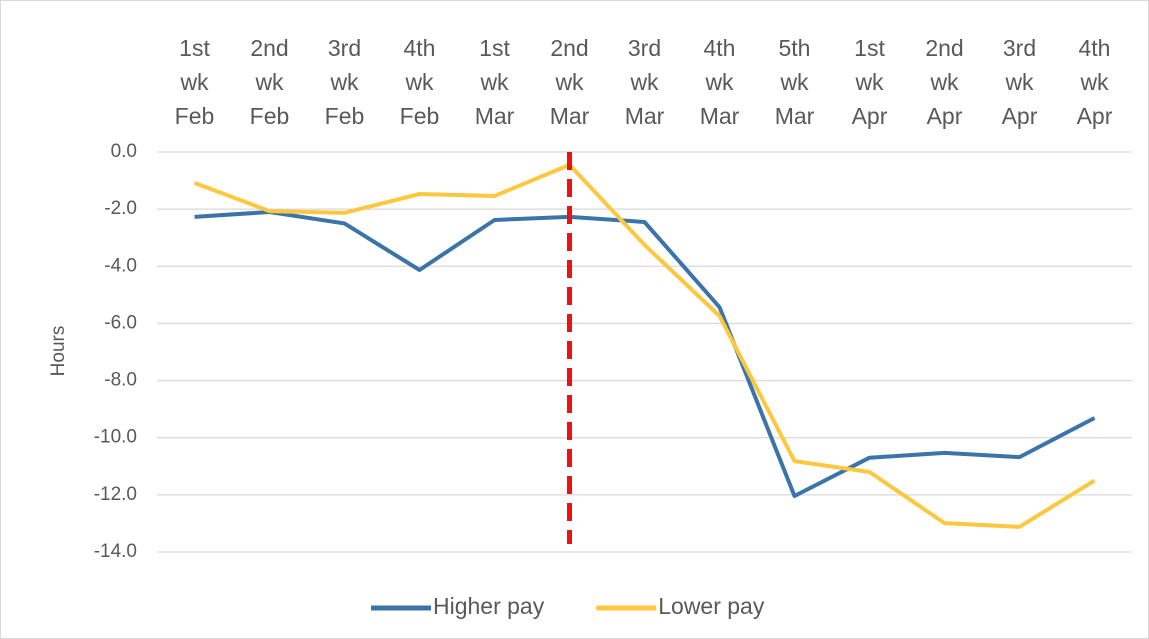  Describe the element at coordinates (719, 82) in the screenshot. I see `x-tick-label: 4th wk Mar` at that location.